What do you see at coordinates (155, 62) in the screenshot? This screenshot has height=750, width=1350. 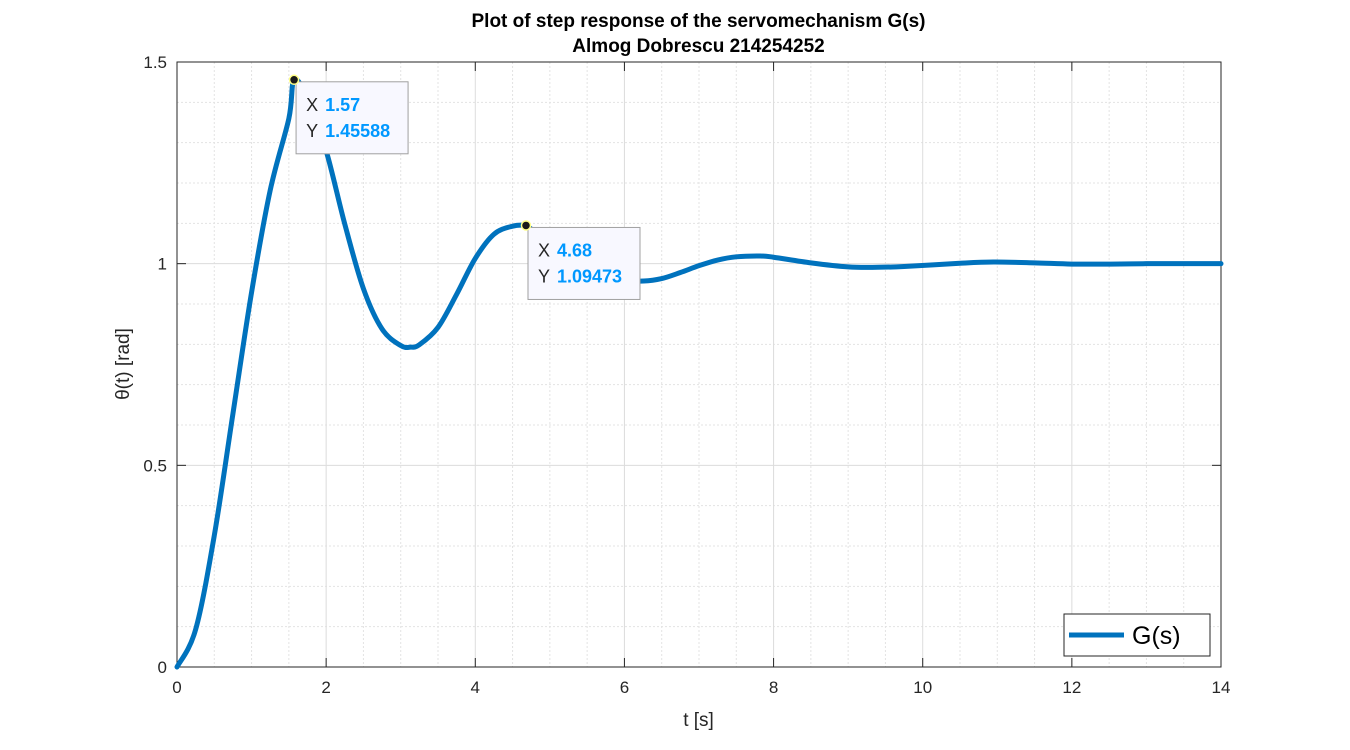 I see `y-tick-label: 1.5` at bounding box center [155, 62].